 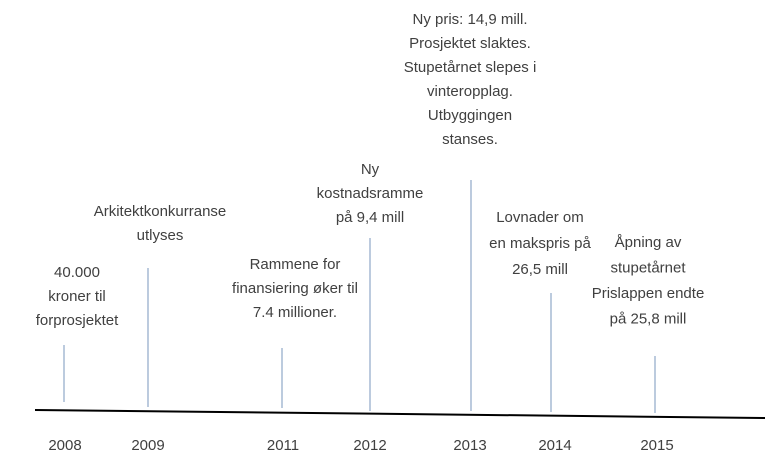 I want to click on event-text: Lovnader om, so click(x=540, y=217).